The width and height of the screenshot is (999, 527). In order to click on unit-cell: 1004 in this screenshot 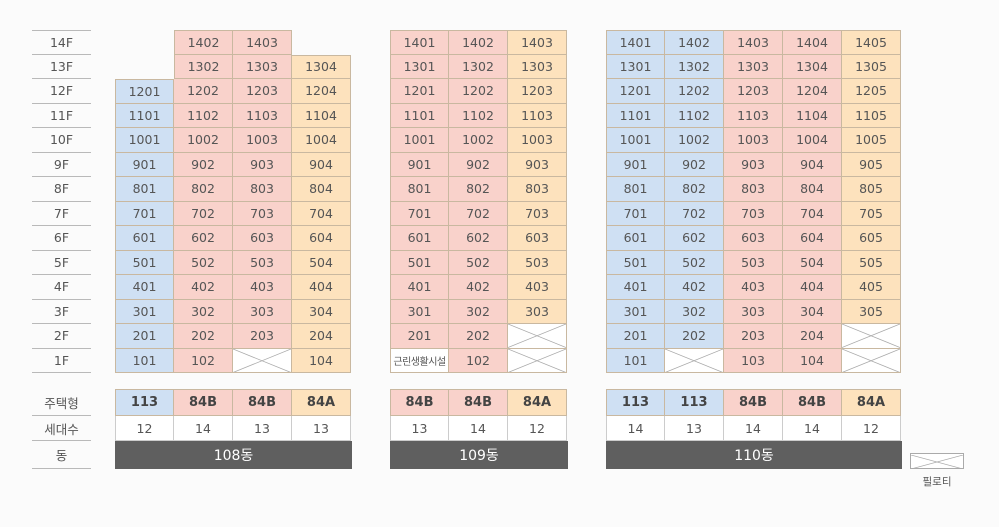, I will do `click(321, 140)`.